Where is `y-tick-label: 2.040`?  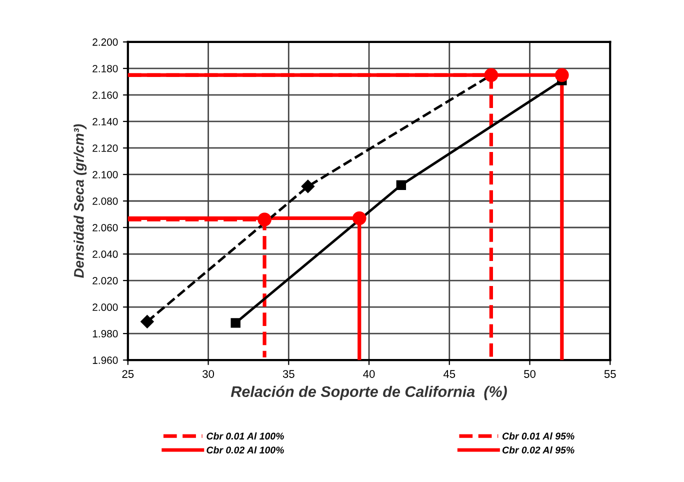 y-tick-label: 2.040 is located at coordinates (105, 254).